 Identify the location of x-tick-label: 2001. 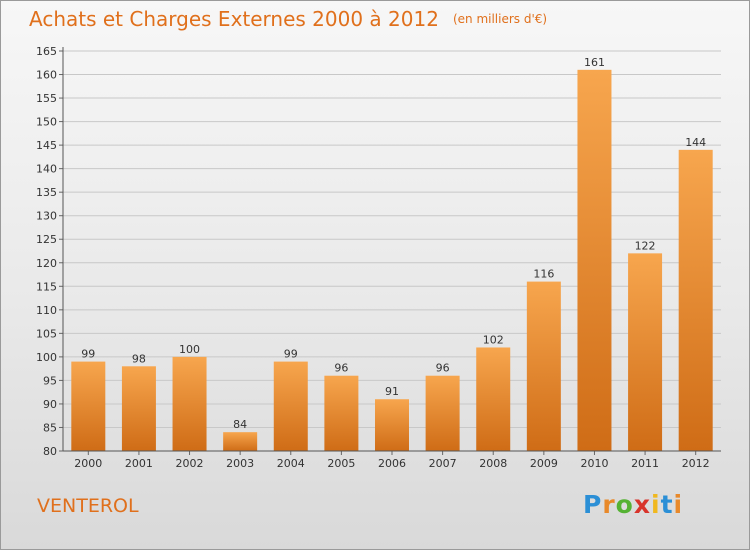
(139, 463).